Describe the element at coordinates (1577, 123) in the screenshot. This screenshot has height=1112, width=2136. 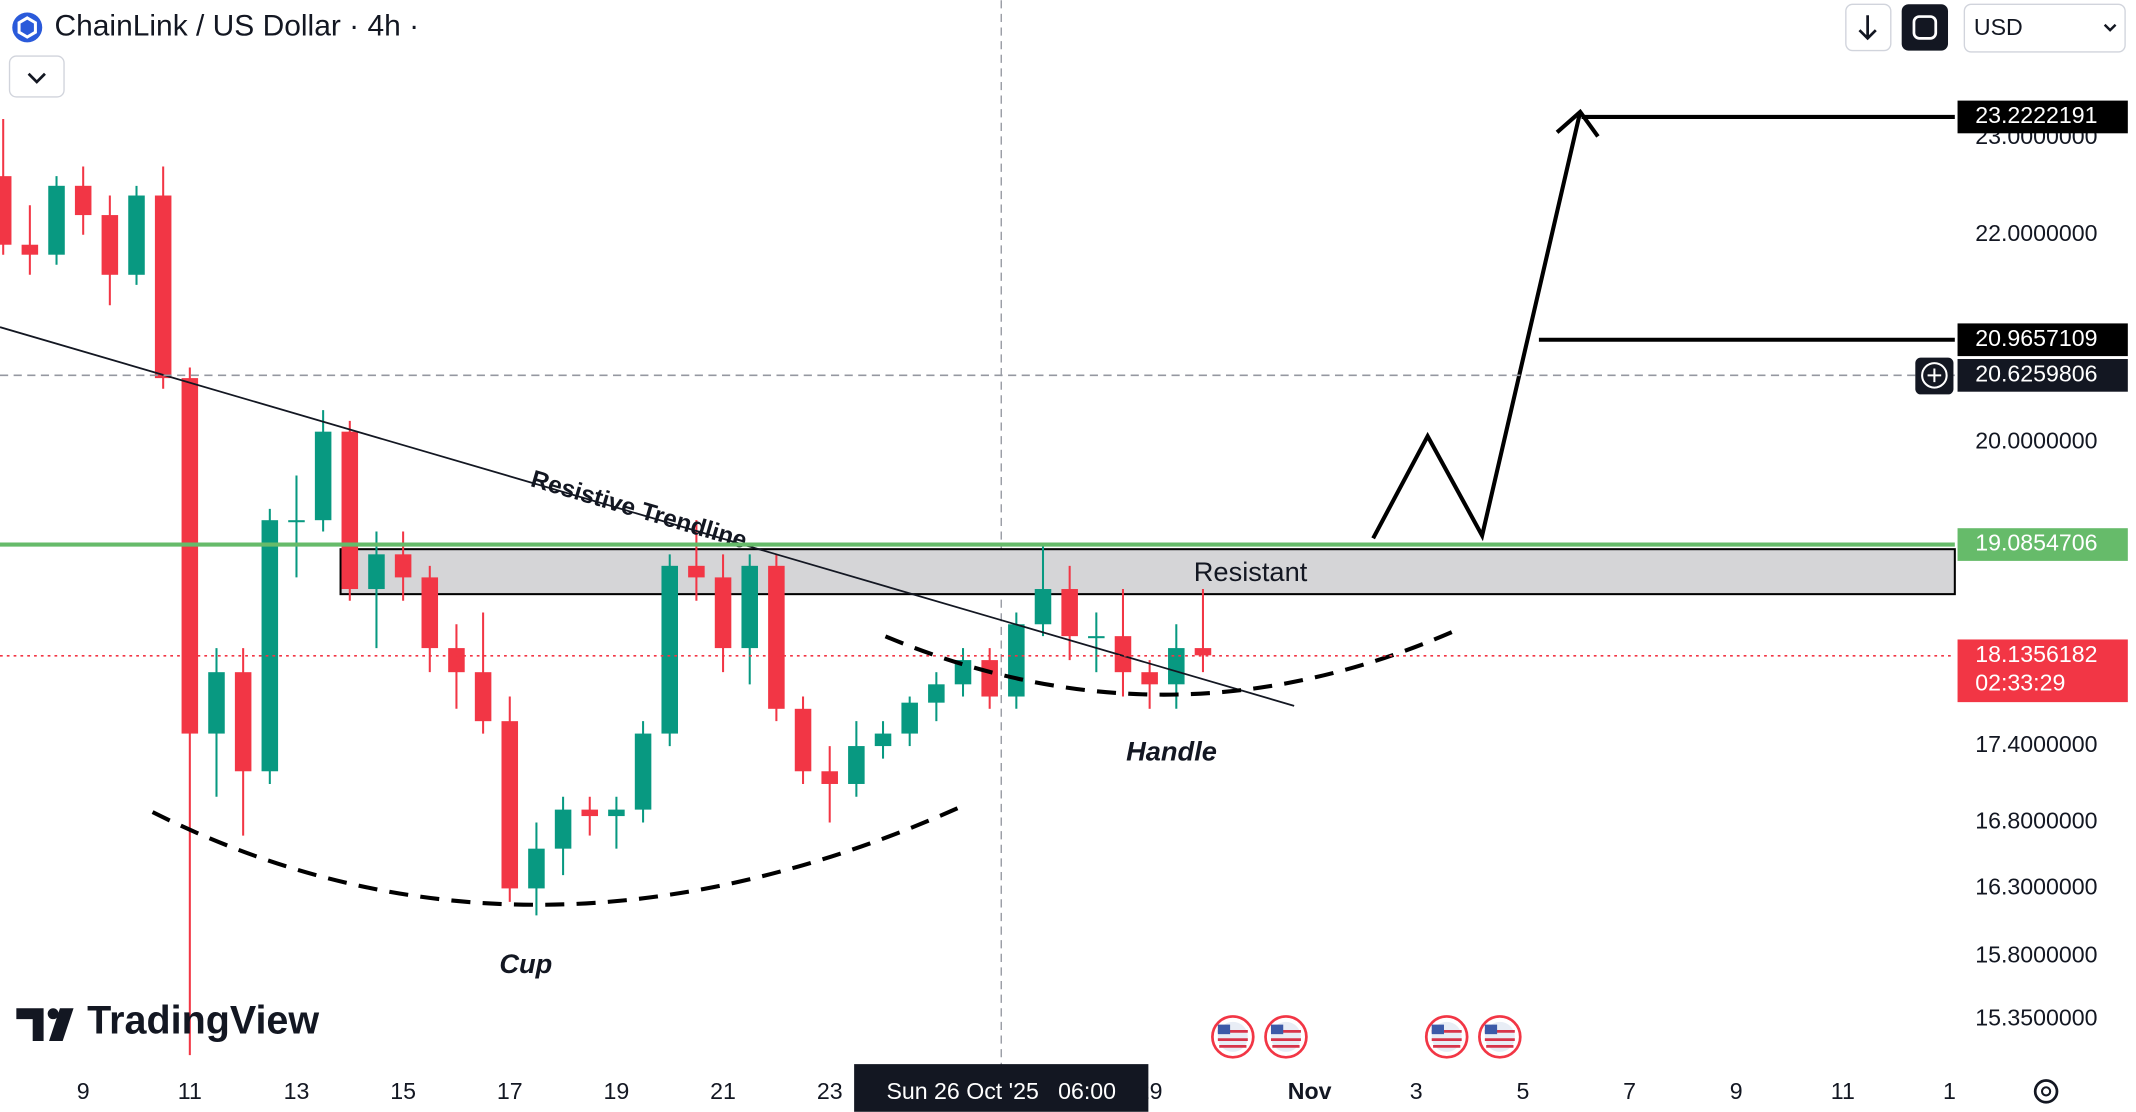
I see `arrow-head` at that location.